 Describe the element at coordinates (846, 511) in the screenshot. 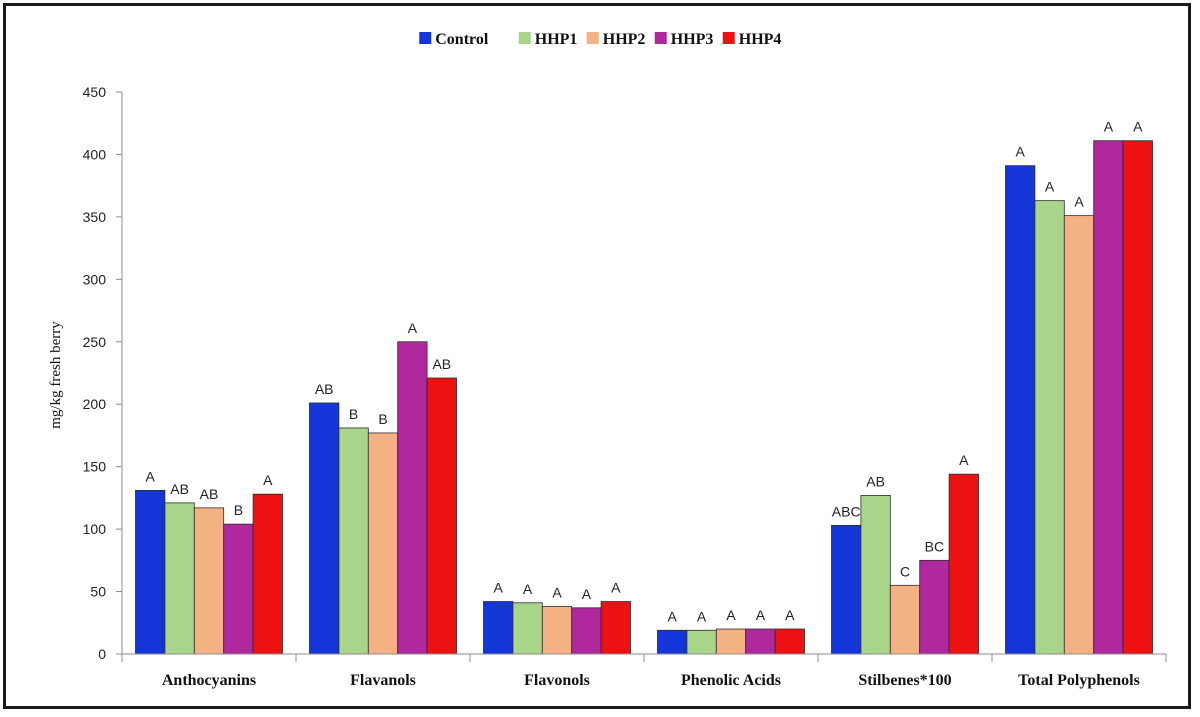

I see `data-label: ABC` at that location.